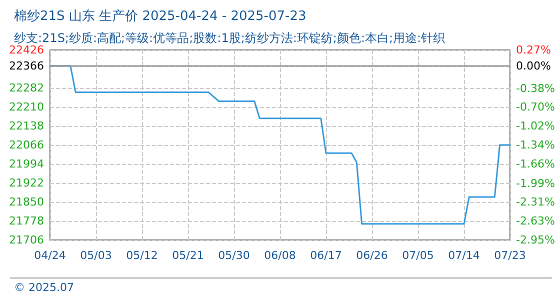 This screenshot has width=560, height=300. What do you see at coordinates (533, 65) in the screenshot?
I see `y2-tick-label: 0.00%` at bounding box center [533, 65].